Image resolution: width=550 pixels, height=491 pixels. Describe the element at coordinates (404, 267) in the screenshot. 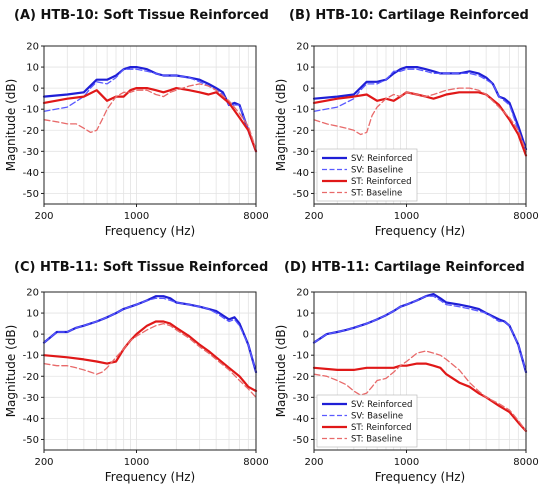

I see `panel-title: (D) HTB-11: Cartilage Reinforced` at that location.